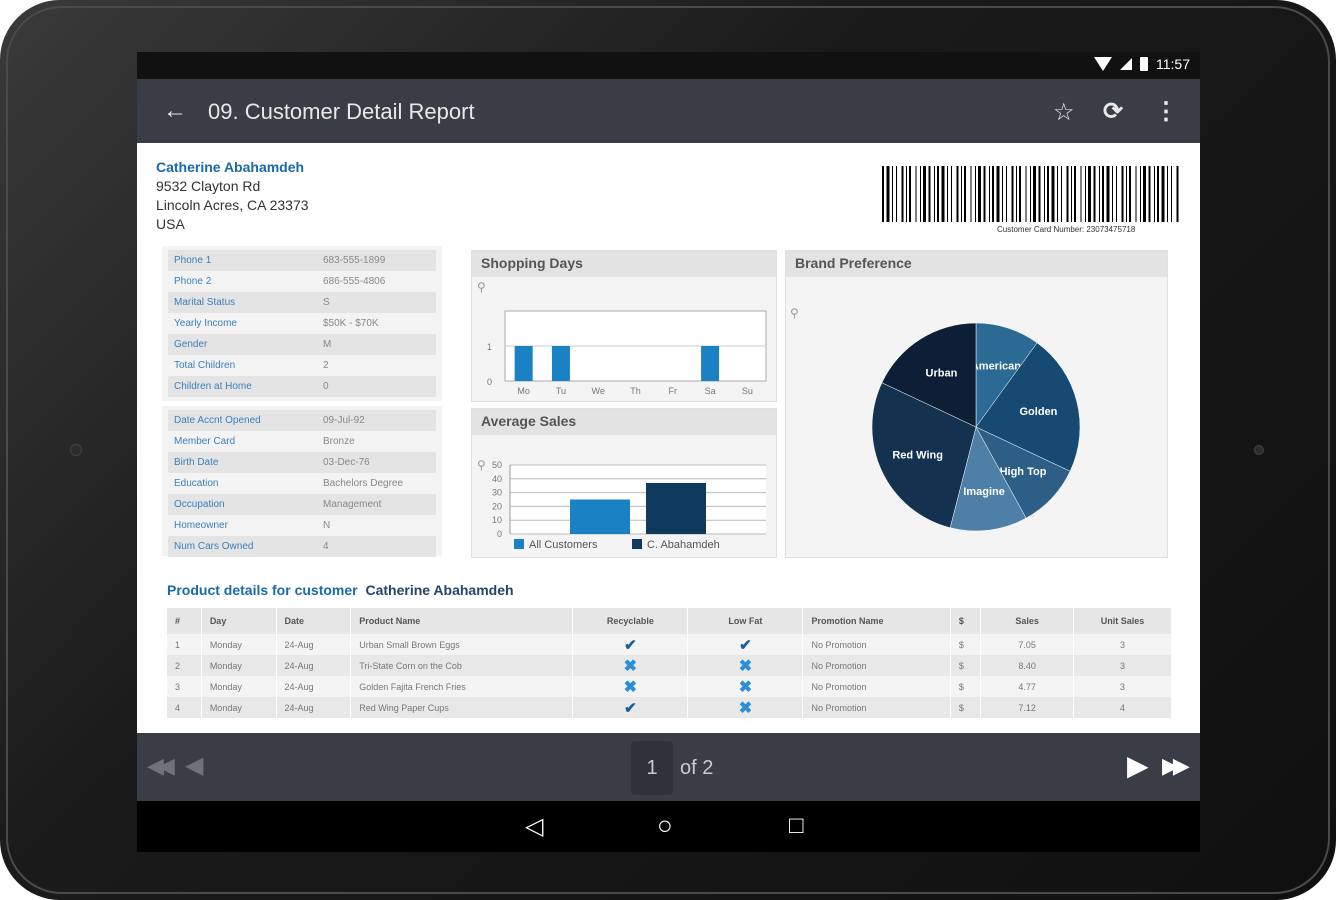 The height and width of the screenshot is (900, 1336). Describe the element at coordinates (481, 465) in the screenshot. I see `zoom-icon: ⚲` at that location.